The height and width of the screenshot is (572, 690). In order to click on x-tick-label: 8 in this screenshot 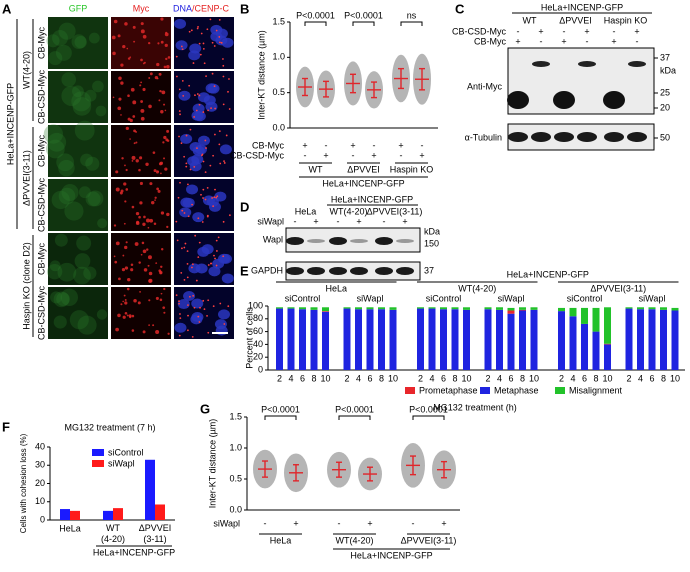, I will do `click(313, 378)`.